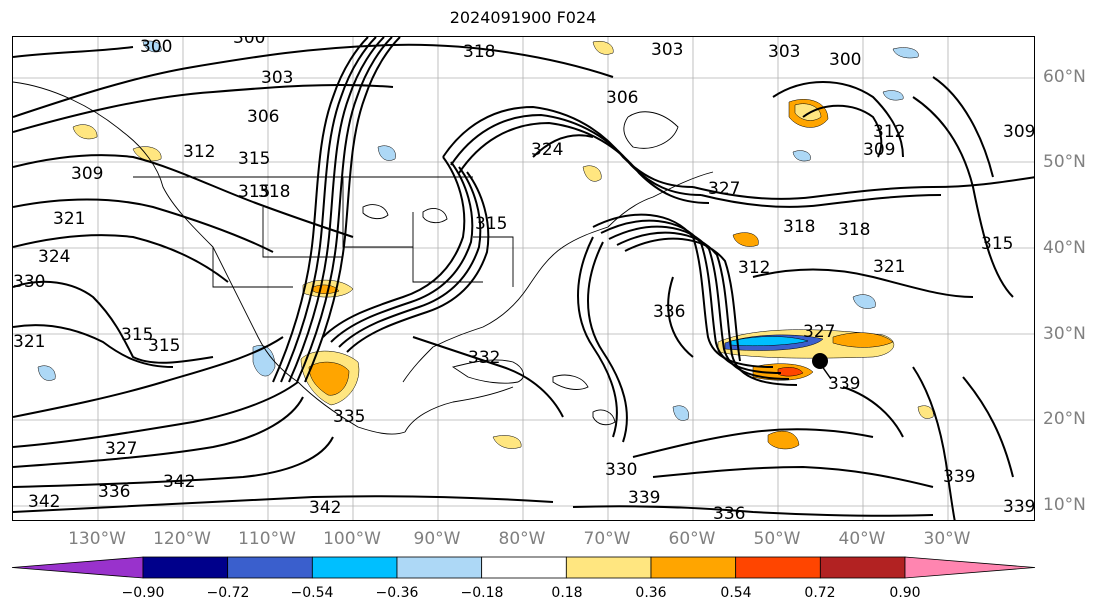  I want to click on colorbar-tick-label: 0.90, so click(905, 593).